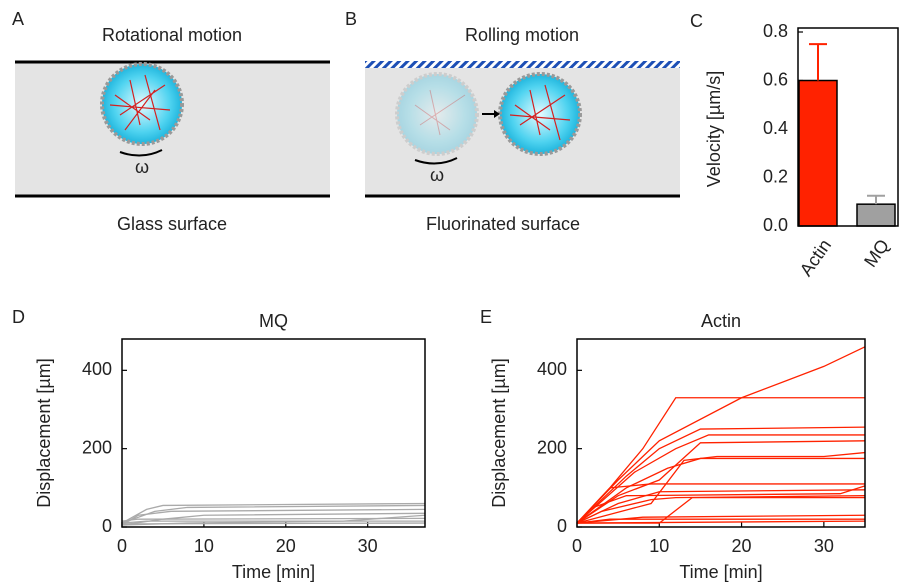 This screenshot has height=587, width=901. I want to click on diagram-b: B Rolling motion ω Fluorinated surface, so click(512, 121).